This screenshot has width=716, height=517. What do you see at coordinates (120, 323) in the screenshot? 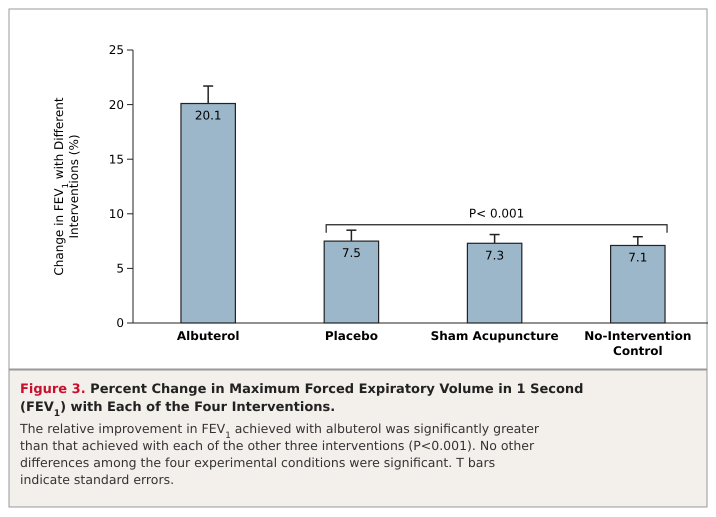
I see `y-tick-label: 0` at bounding box center [120, 323].